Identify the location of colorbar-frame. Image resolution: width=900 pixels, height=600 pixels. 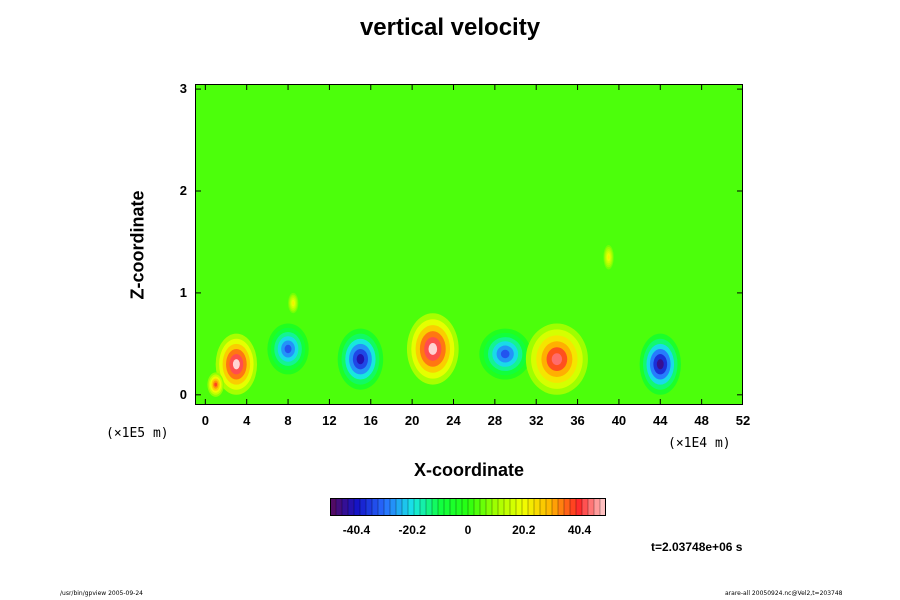
(468, 507).